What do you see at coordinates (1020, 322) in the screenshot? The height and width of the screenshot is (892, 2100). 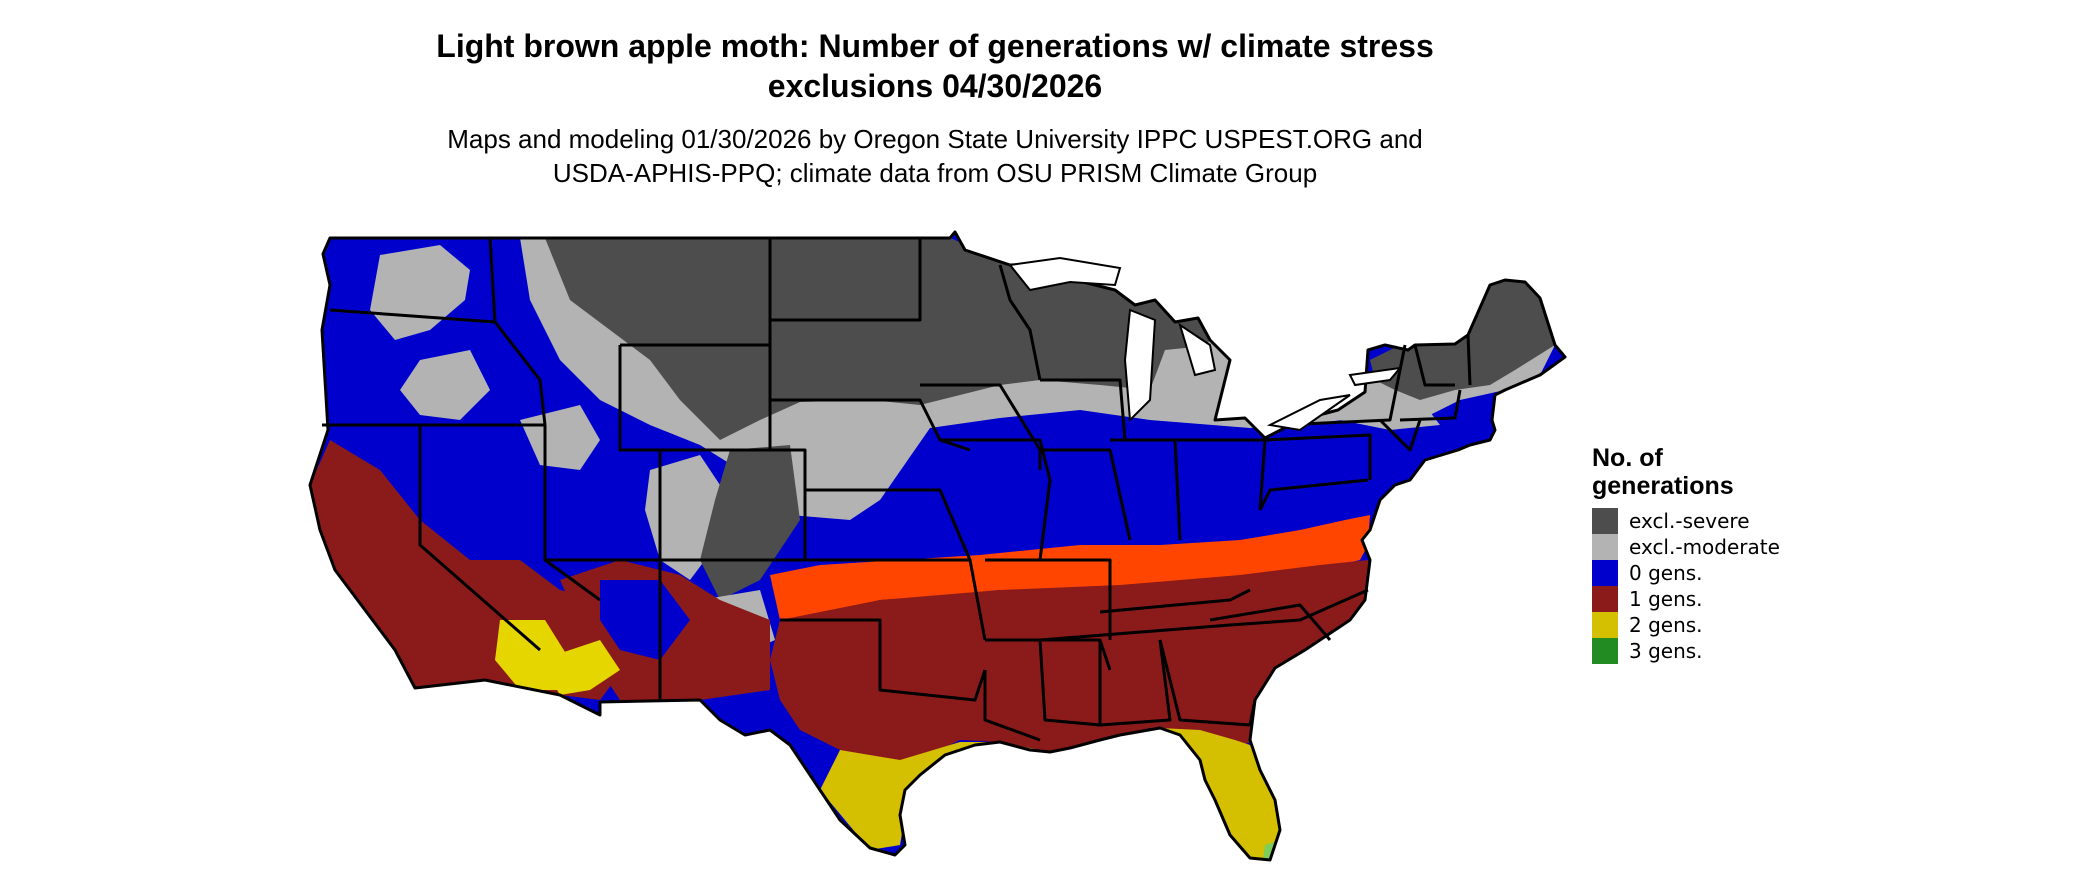 I see `border-mn-wi` at bounding box center [1020, 322].